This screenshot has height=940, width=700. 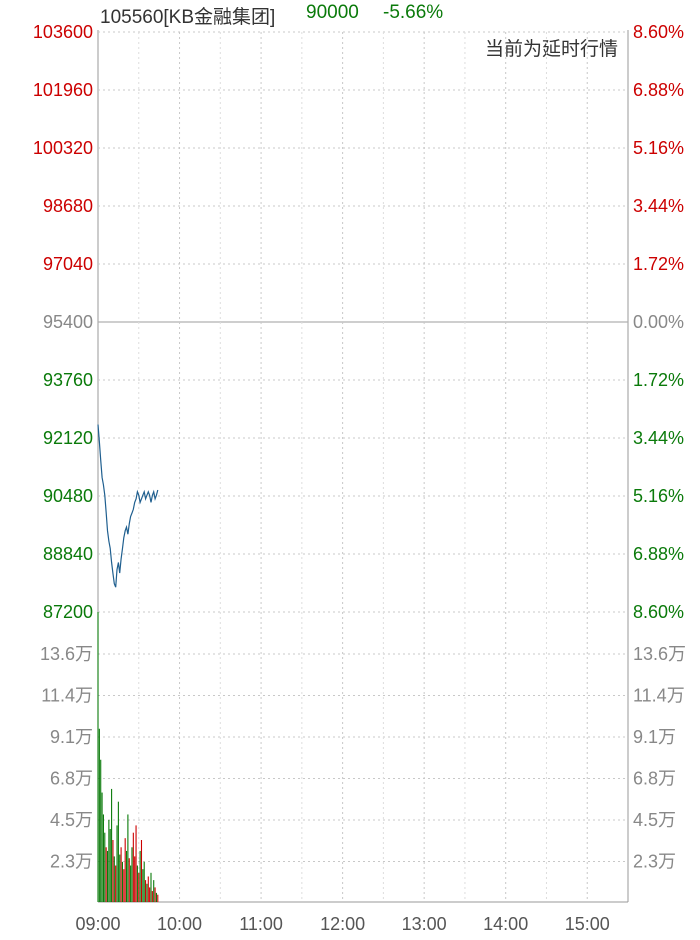 What do you see at coordinates (654, 779) in the screenshot?
I see `volume-tick-label-right: 6.8万` at bounding box center [654, 779].